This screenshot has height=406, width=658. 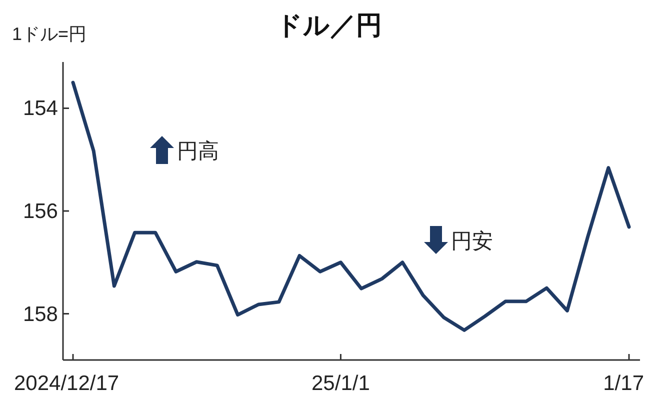 I want to click on x-tick-label: 1/17, so click(x=623, y=383).